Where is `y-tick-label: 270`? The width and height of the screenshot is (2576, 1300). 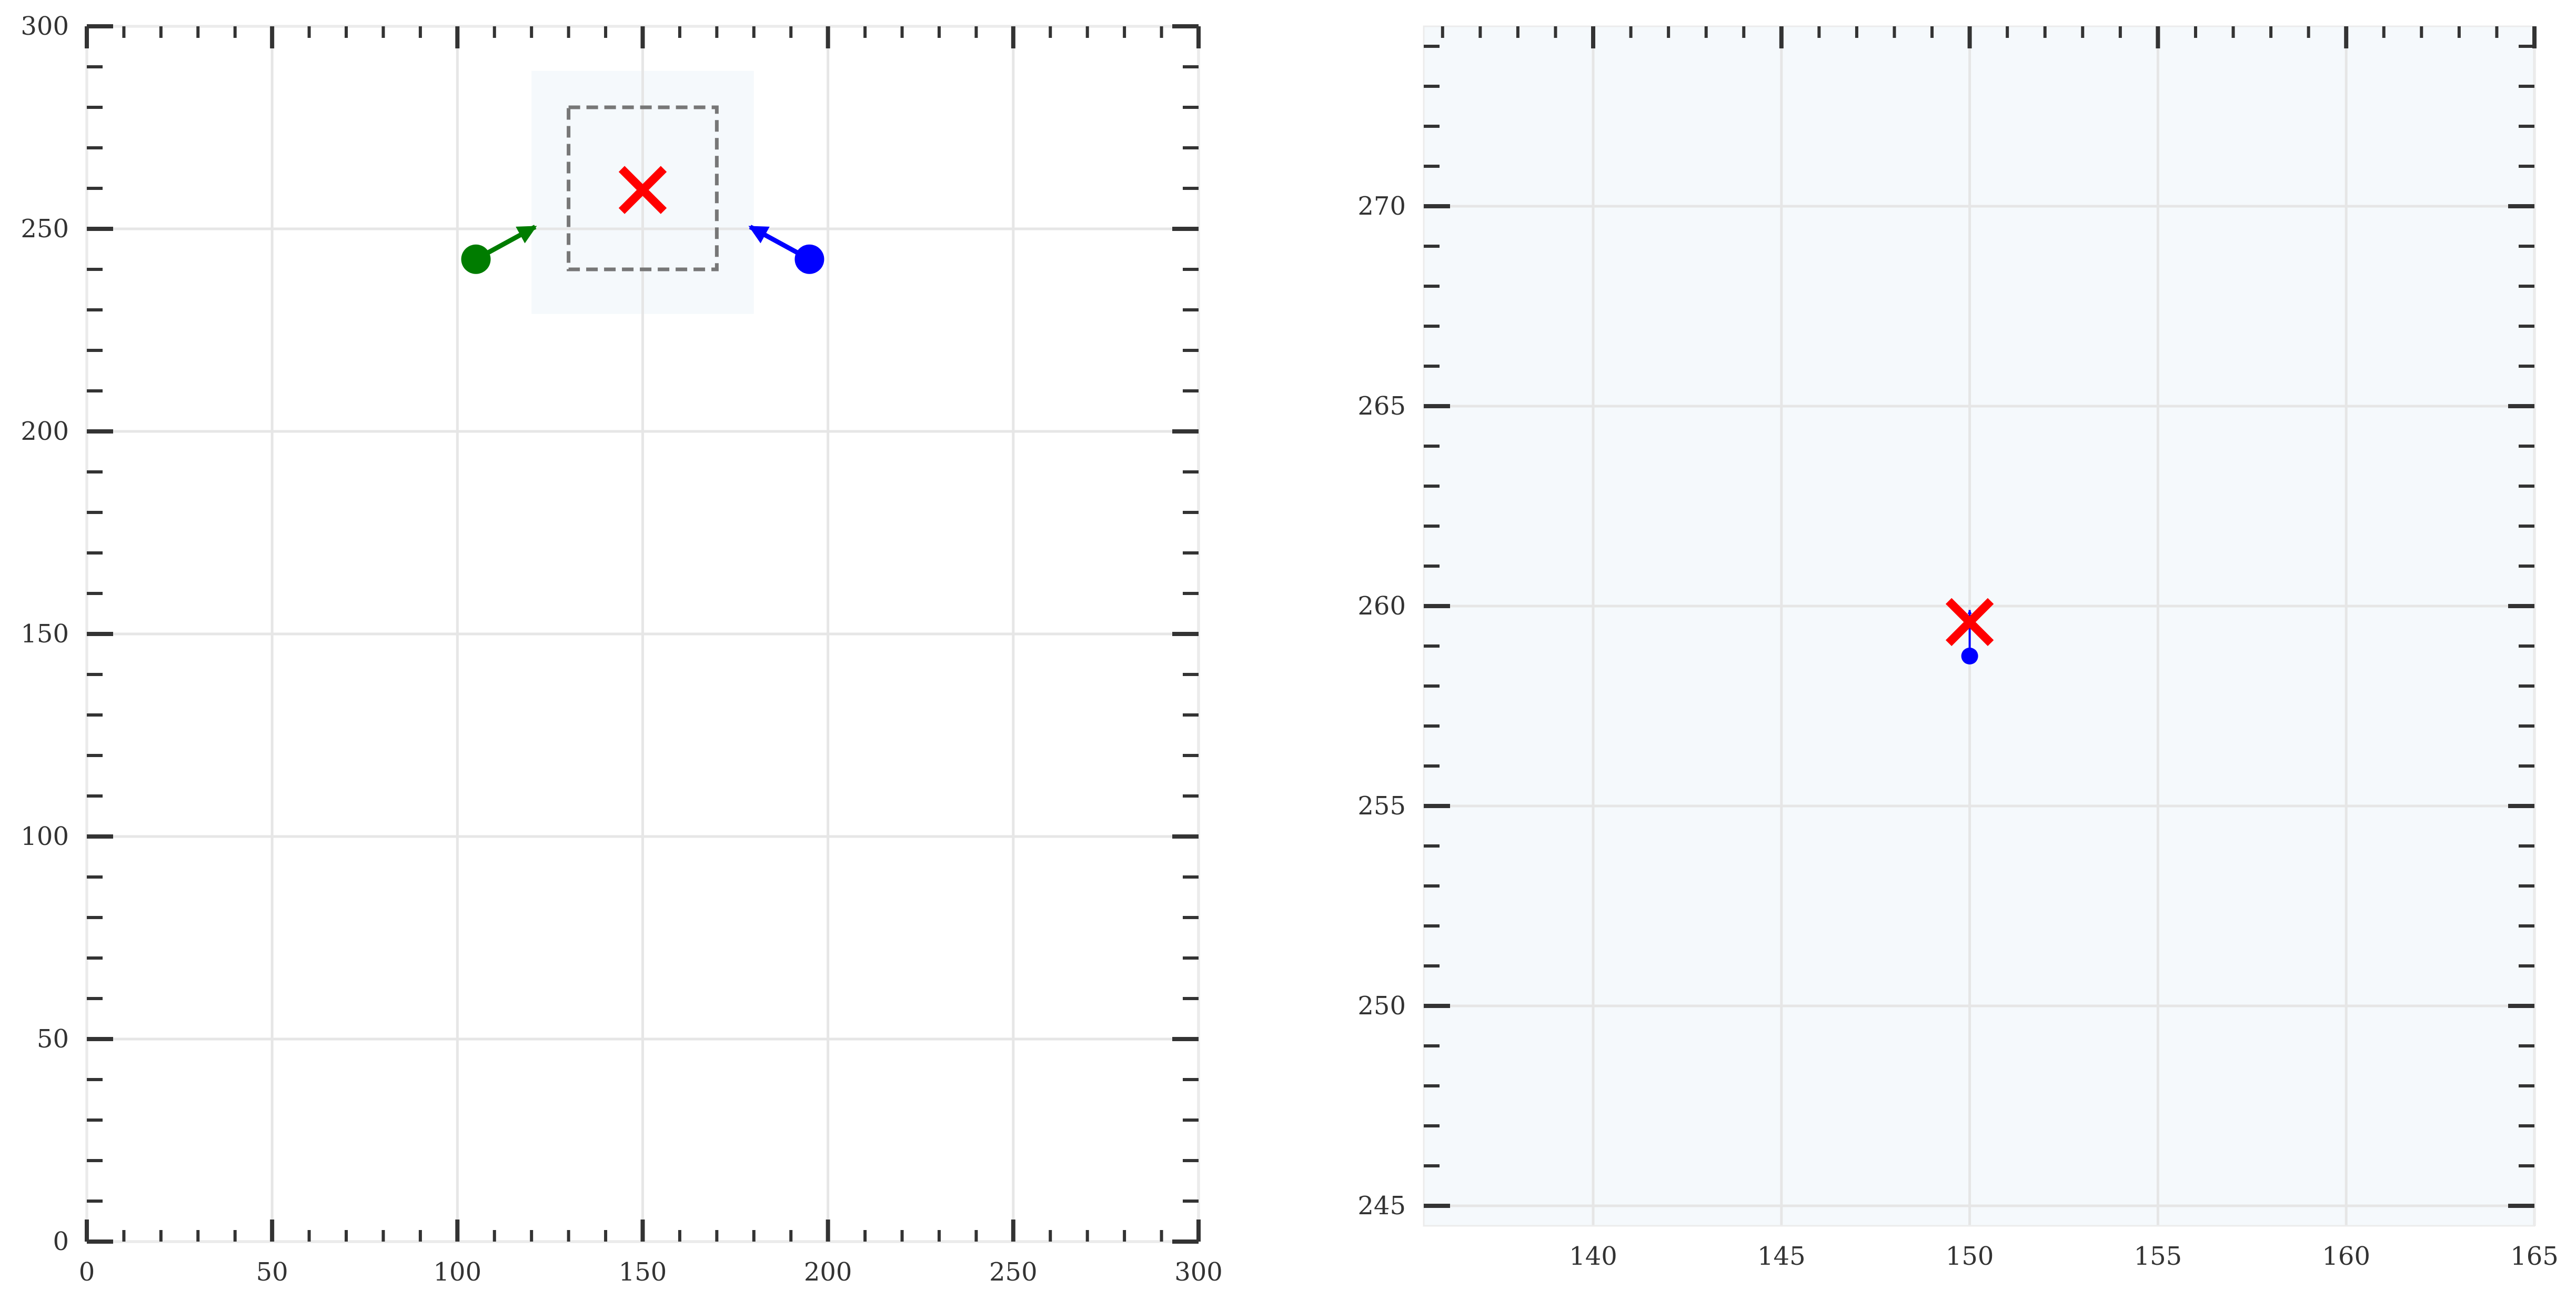
y-tick-label: 270 is located at coordinates (1381, 206).